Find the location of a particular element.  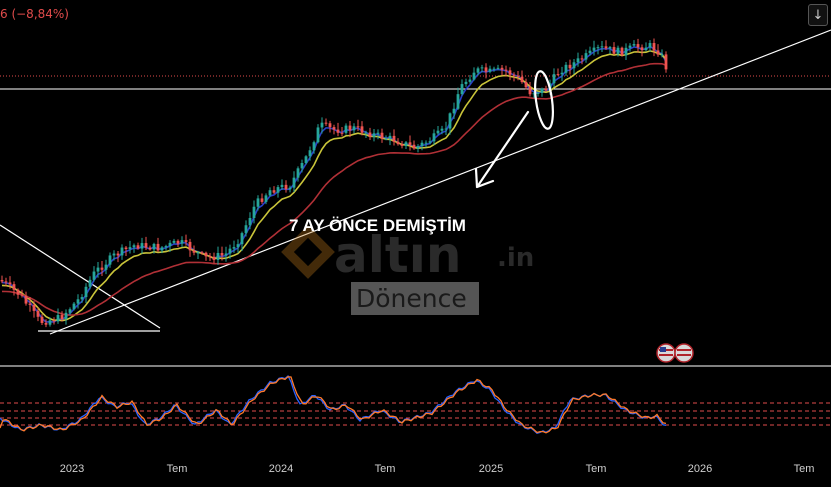

collapse-button: ↓ is located at coordinates (818, 15).